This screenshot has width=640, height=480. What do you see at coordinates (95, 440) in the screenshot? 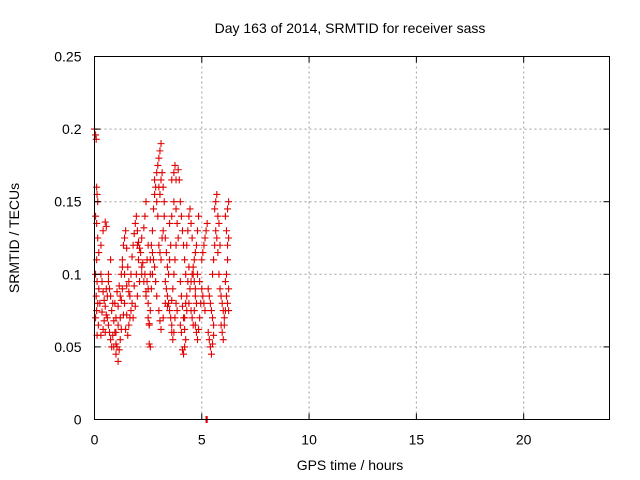
I see `x-tick-label: 0` at bounding box center [95, 440].